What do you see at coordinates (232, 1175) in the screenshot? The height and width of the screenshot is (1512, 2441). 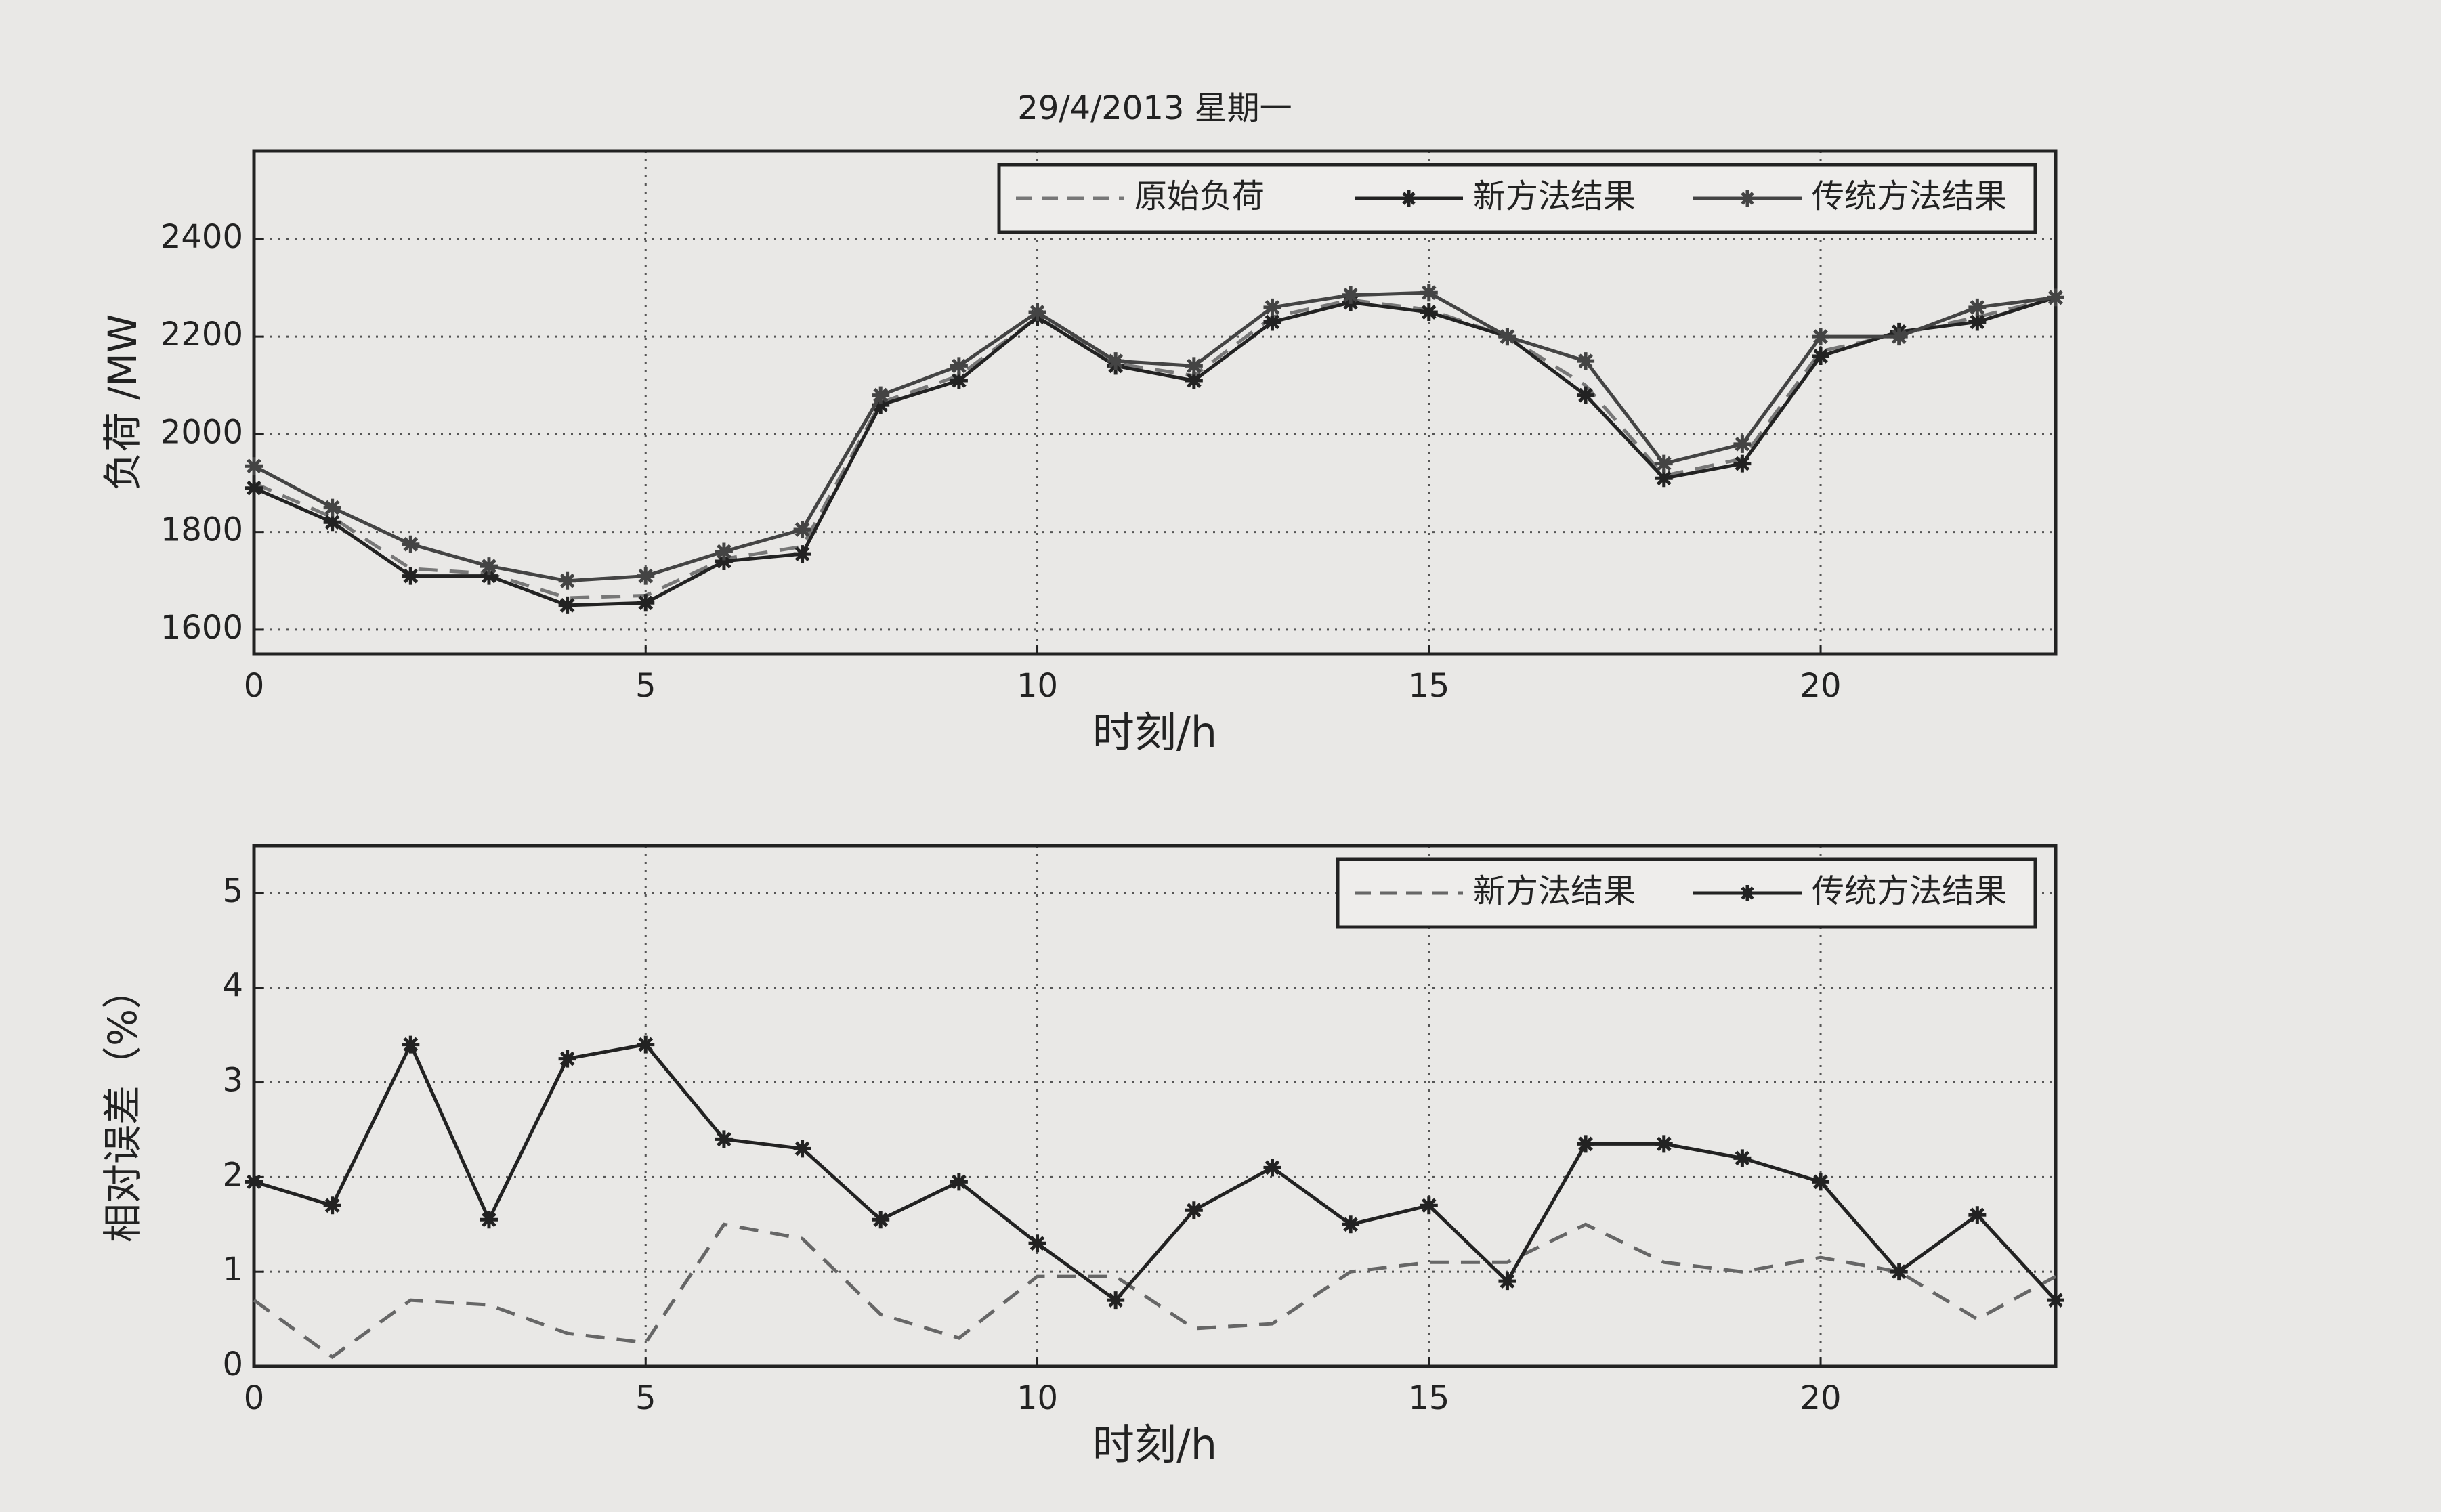 I see `y-tick-label: 2` at bounding box center [232, 1175].